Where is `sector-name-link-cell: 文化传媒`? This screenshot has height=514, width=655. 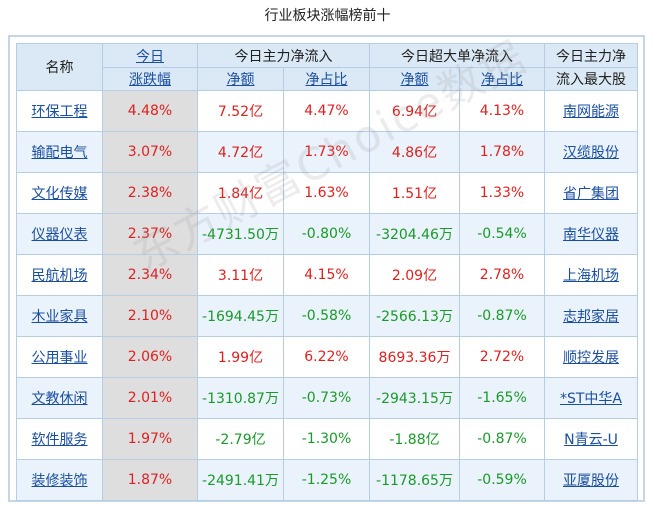 sector-name-link-cell: 文化传媒 is located at coordinates (59, 193).